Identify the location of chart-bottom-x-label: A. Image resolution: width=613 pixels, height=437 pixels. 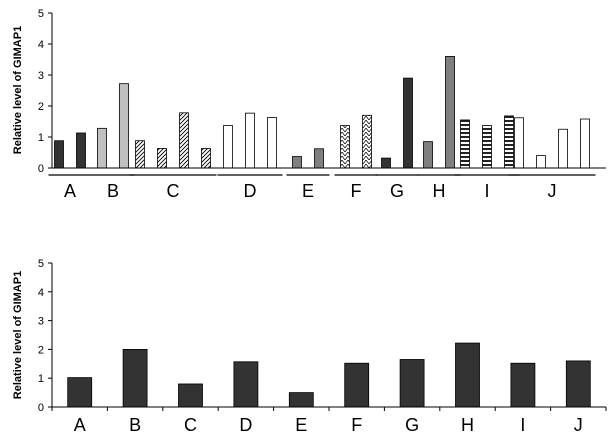
(80, 425).